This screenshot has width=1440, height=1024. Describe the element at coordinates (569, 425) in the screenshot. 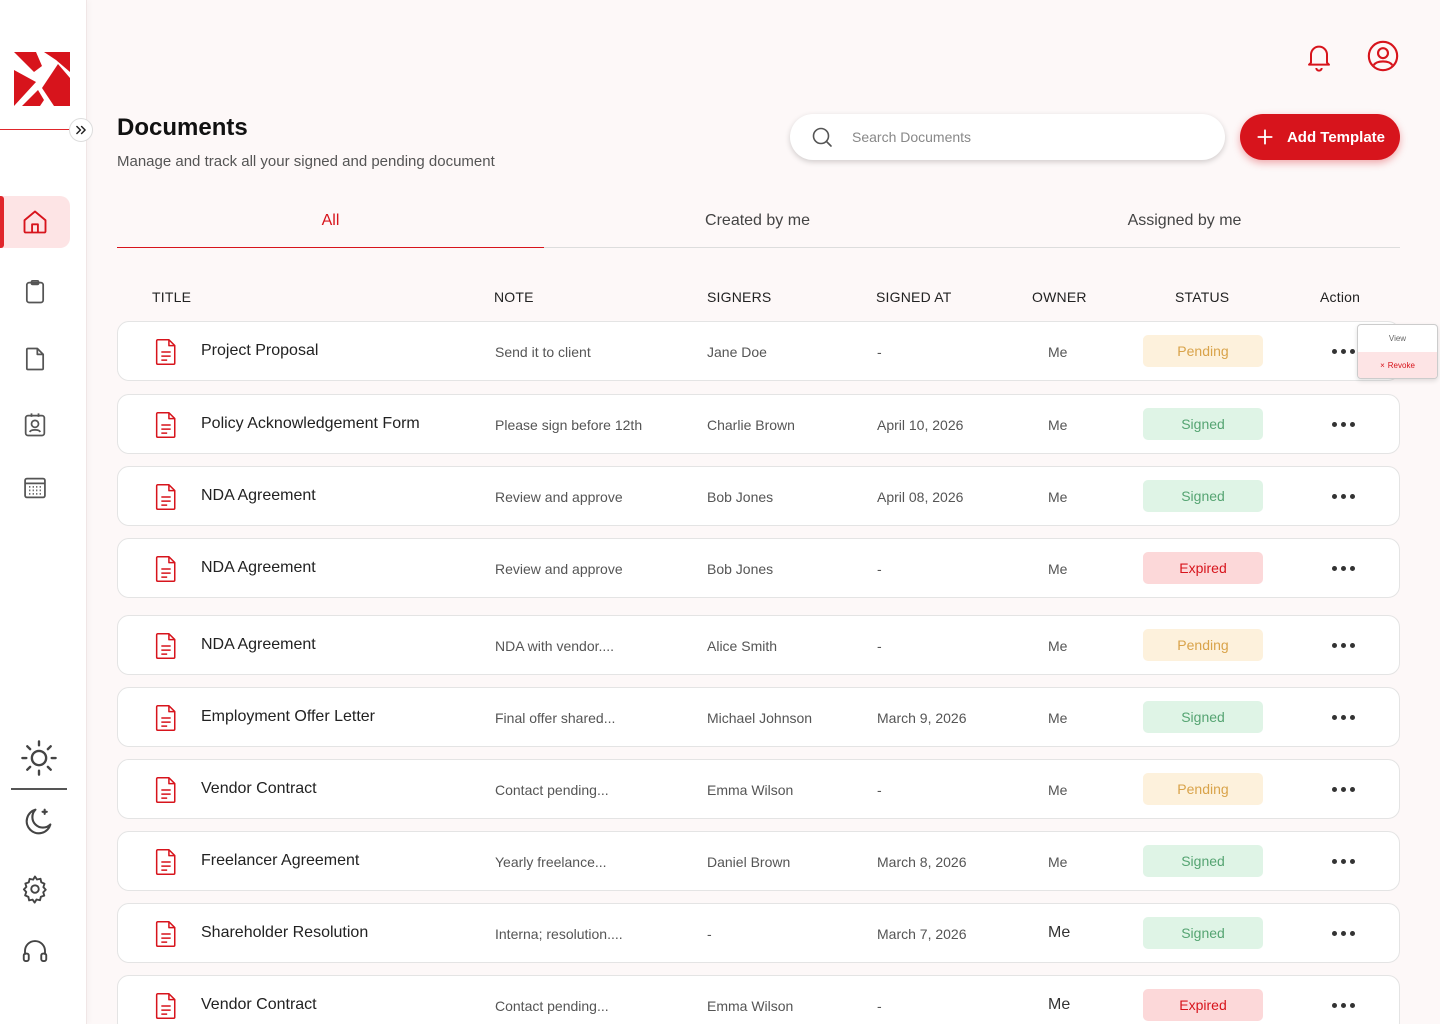

I see `row-note: Please sign before 12th` at that location.